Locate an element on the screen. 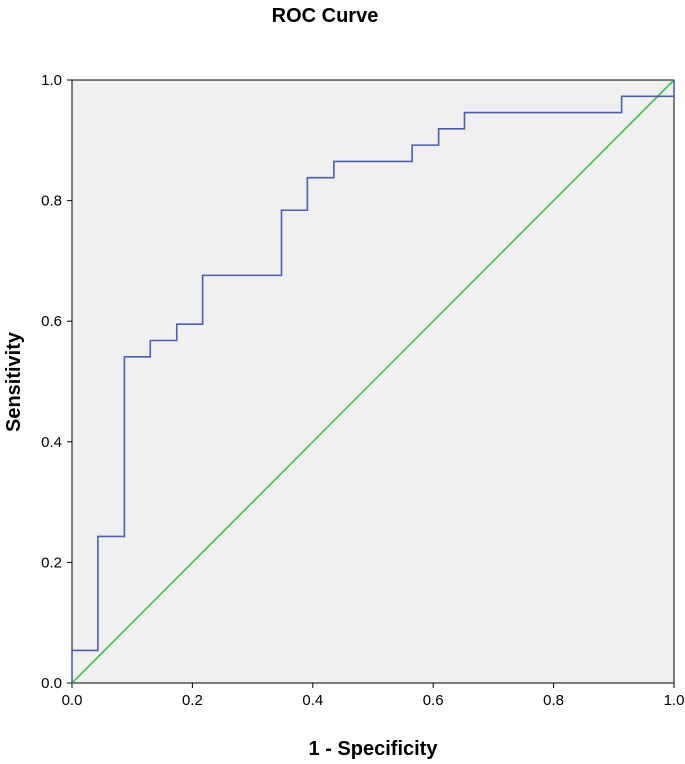  y-tick-label: 0.4 is located at coordinates (51, 442).